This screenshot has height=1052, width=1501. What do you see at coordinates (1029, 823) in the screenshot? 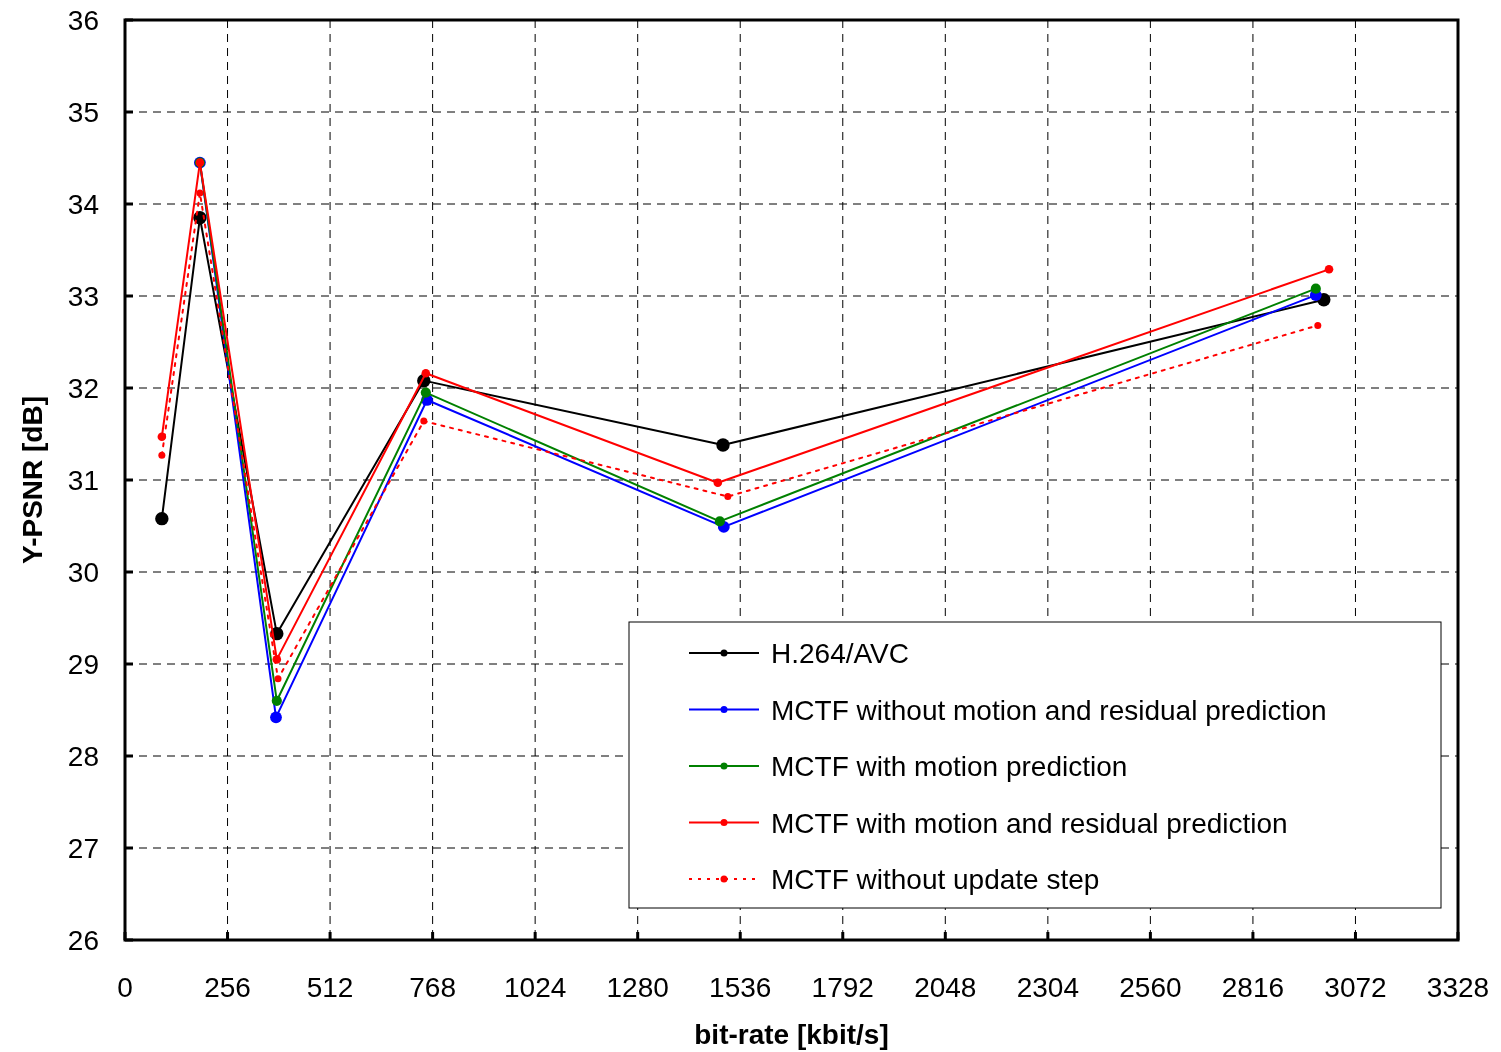
I see `legend-label: MCTF with motion and residual prediction` at bounding box center [1029, 823].